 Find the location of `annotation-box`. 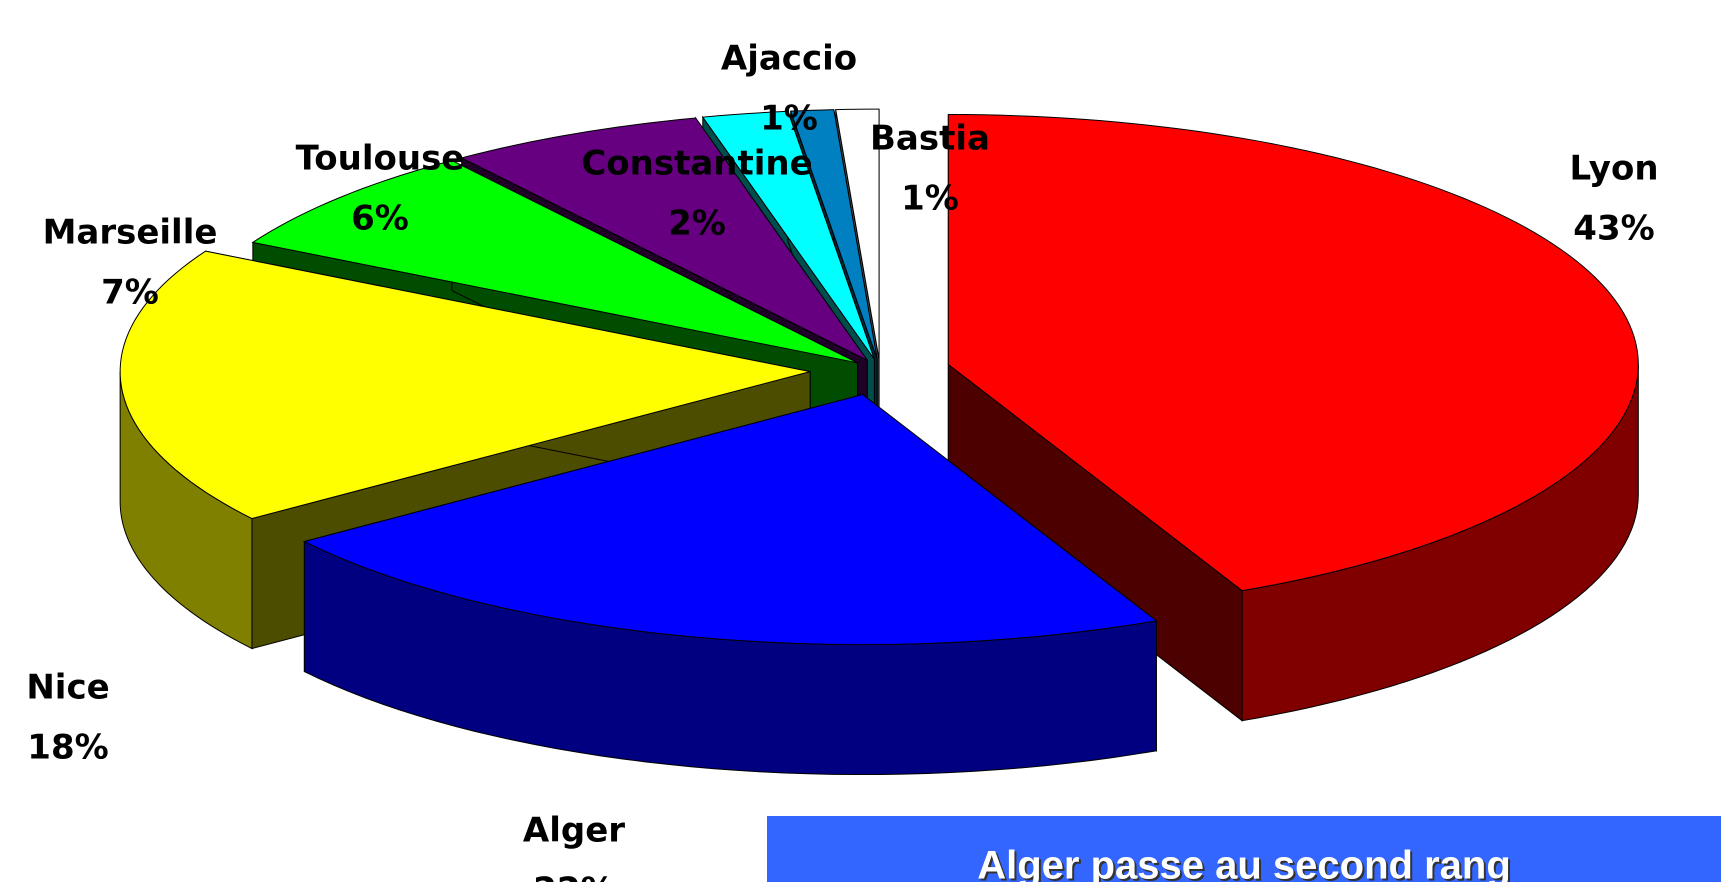

annotation-box is located at coordinates (1244, 849).